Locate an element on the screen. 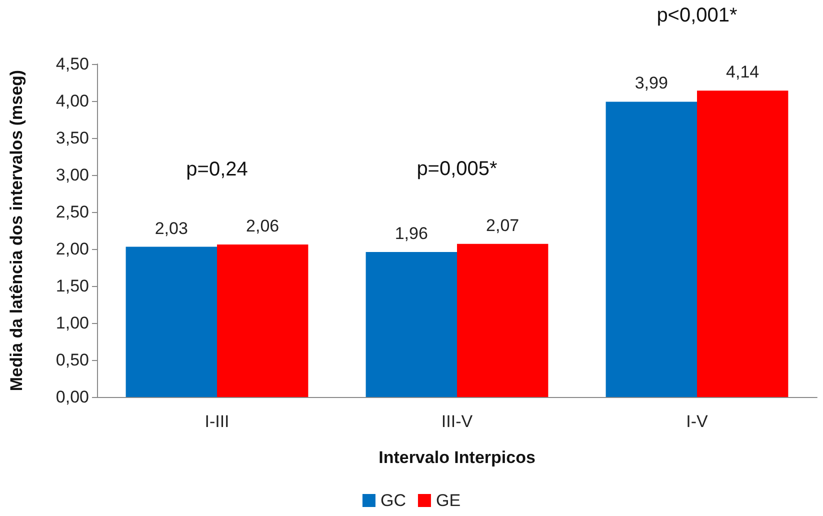  y-tick-label: 3,00 is located at coordinates (72, 175).